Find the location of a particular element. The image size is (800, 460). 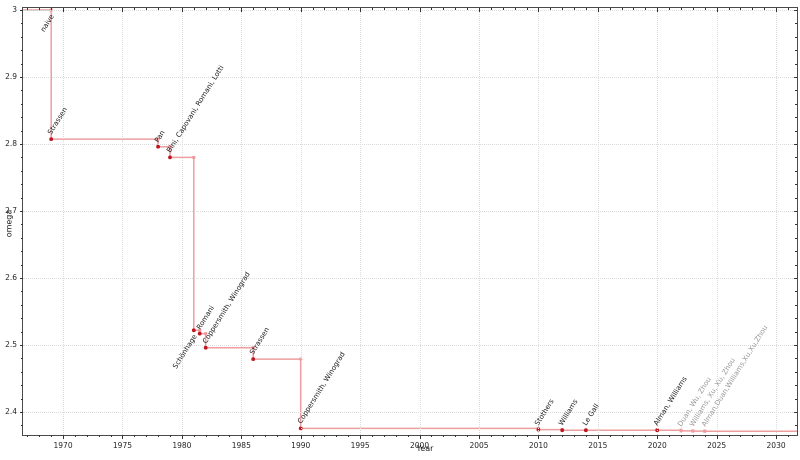

y-tick-label: 2.4 is located at coordinates (11, 411).